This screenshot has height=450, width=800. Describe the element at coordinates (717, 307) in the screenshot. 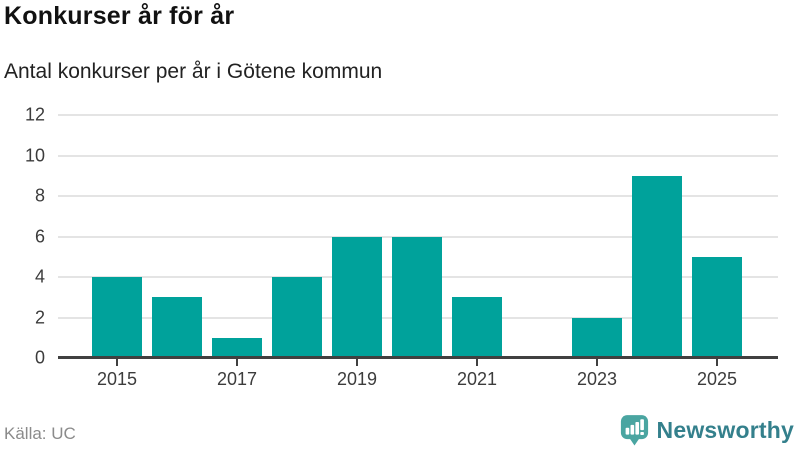

I see `bar-2025` at that location.